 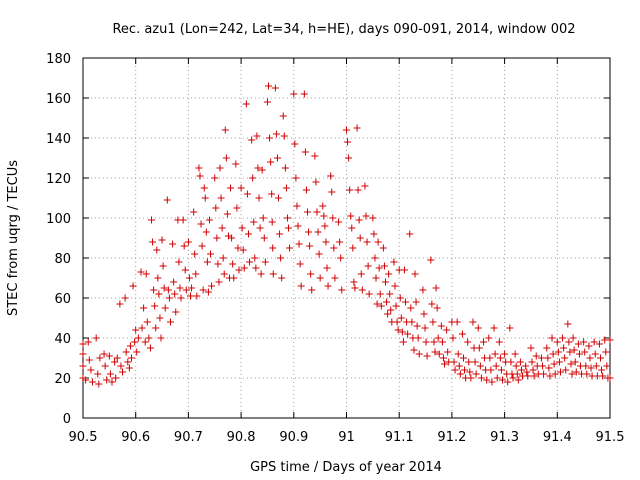 I want to click on x-tick-label: 91.4, so click(x=557, y=437).